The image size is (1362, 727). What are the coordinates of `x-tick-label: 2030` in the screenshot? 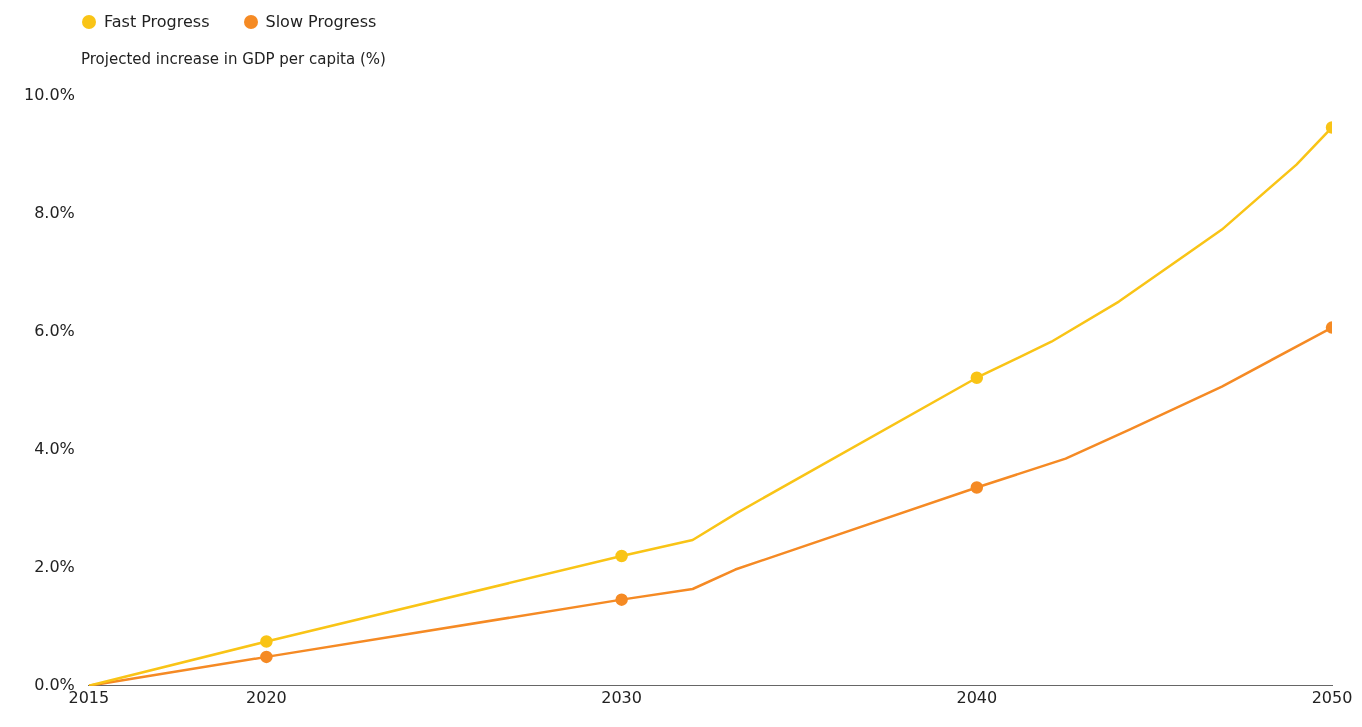 It's located at (621, 697).